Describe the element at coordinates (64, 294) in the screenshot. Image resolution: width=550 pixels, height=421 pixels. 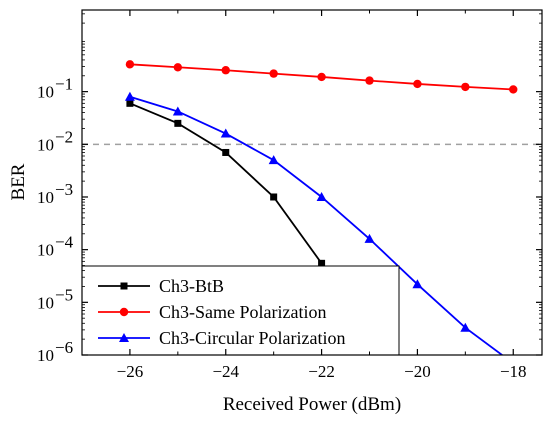
I see `y-tick-exponent-1: −5` at that location.